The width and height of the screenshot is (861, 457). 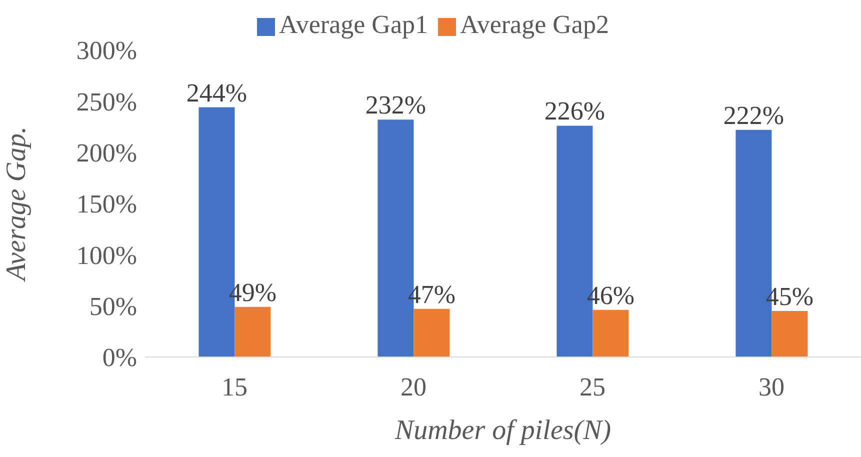 What do you see at coordinates (16, 204) in the screenshot?
I see `y-axis-title: Average Gap.` at bounding box center [16, 204].